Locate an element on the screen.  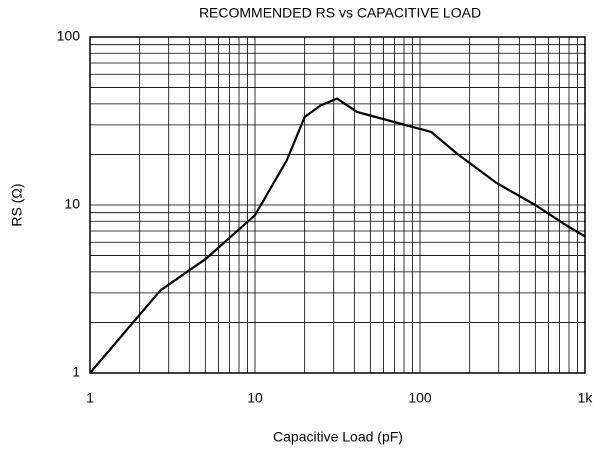
x-tick-label: 10 is located at coordinates (255, 398).